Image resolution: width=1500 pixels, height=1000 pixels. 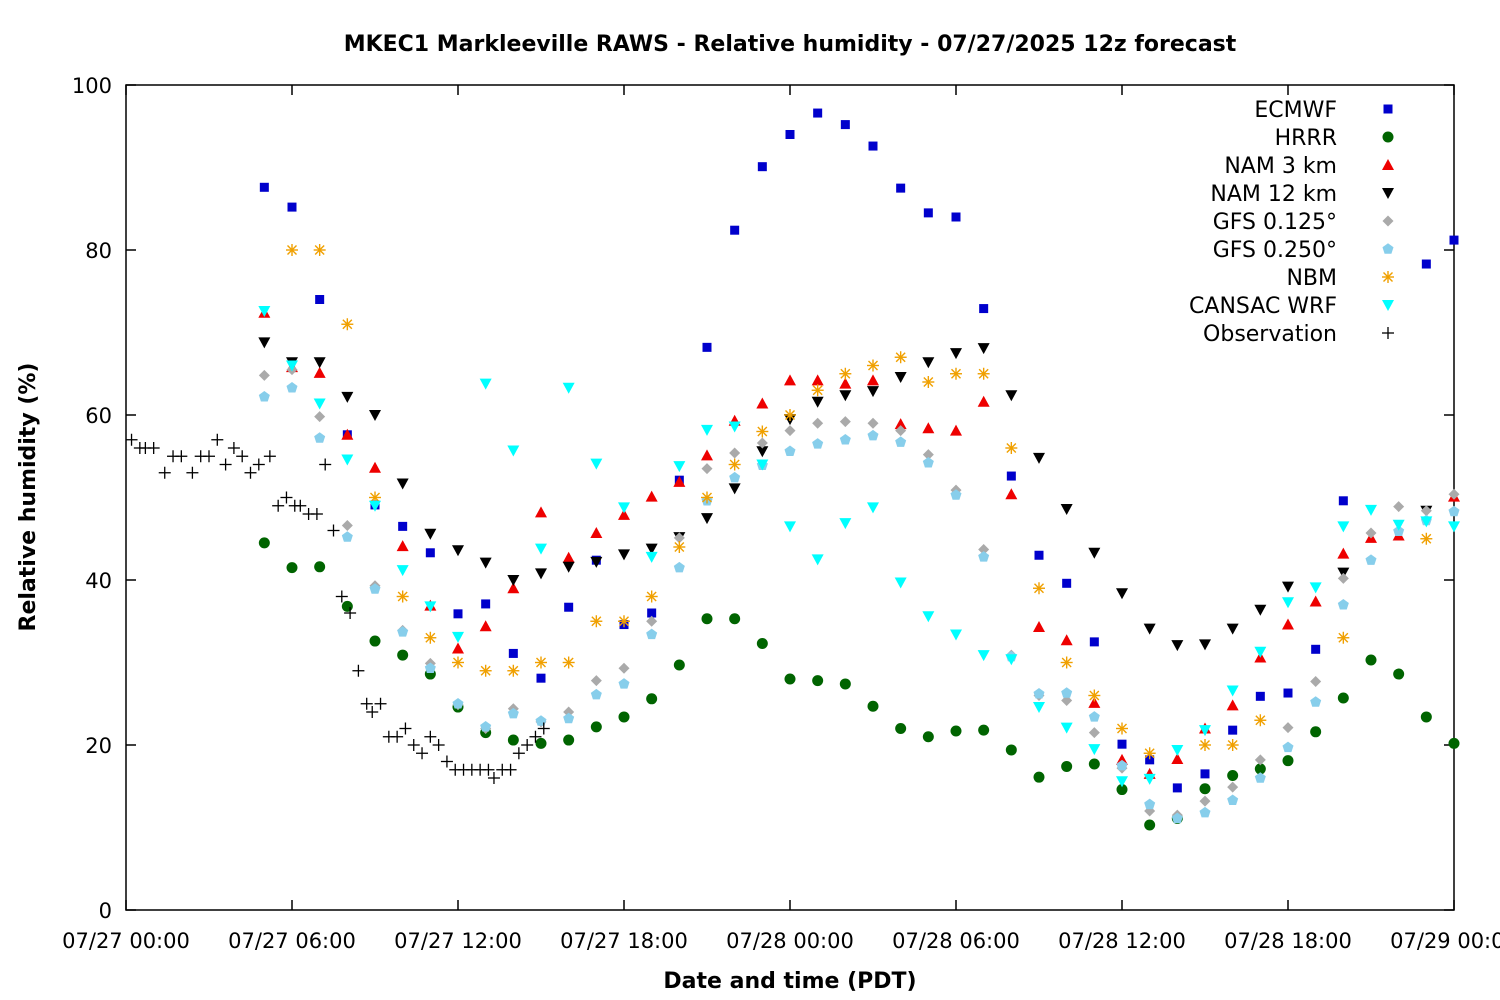 What do you see at coordinates (789, 981) in the screenshot?
I see `x-axis-label: Date and time (PDT)` at bounding box center [789, 981].